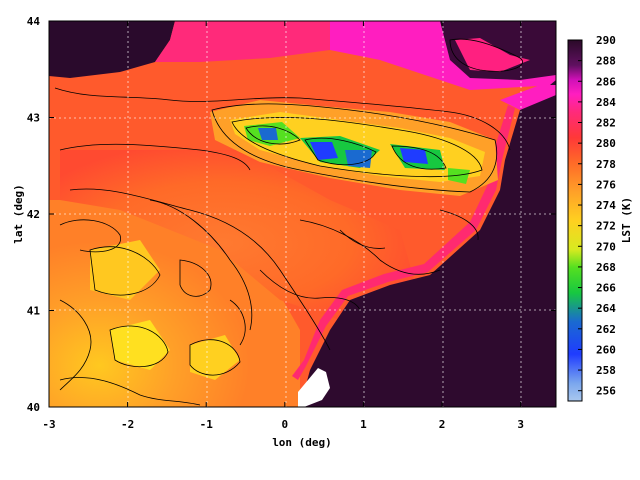 This screenshot has width=640, height=480. I want to click on x-tick-label: 1, so click(363, 424).